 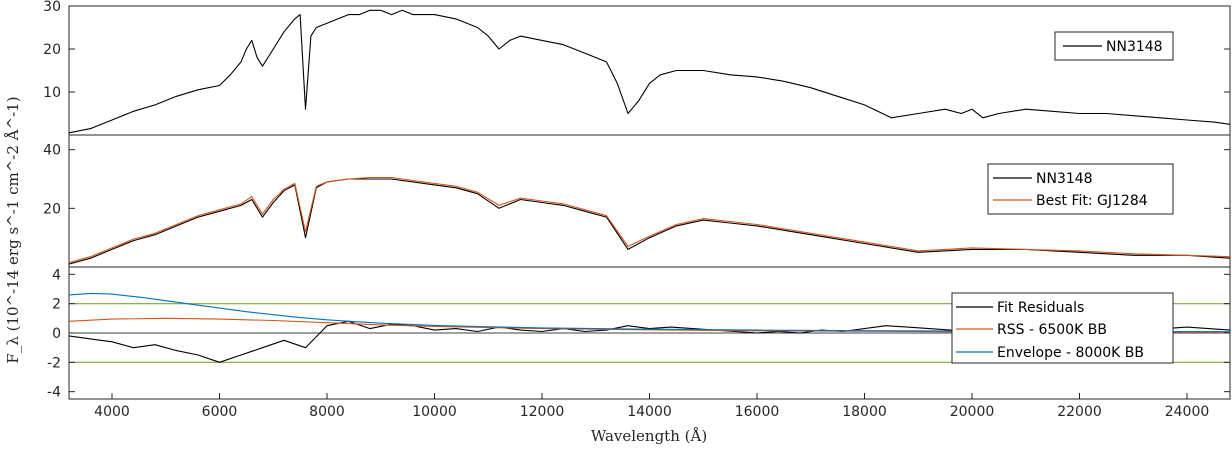 I want to click on ytick-label-middle: 40, so click(x=52, y=151).